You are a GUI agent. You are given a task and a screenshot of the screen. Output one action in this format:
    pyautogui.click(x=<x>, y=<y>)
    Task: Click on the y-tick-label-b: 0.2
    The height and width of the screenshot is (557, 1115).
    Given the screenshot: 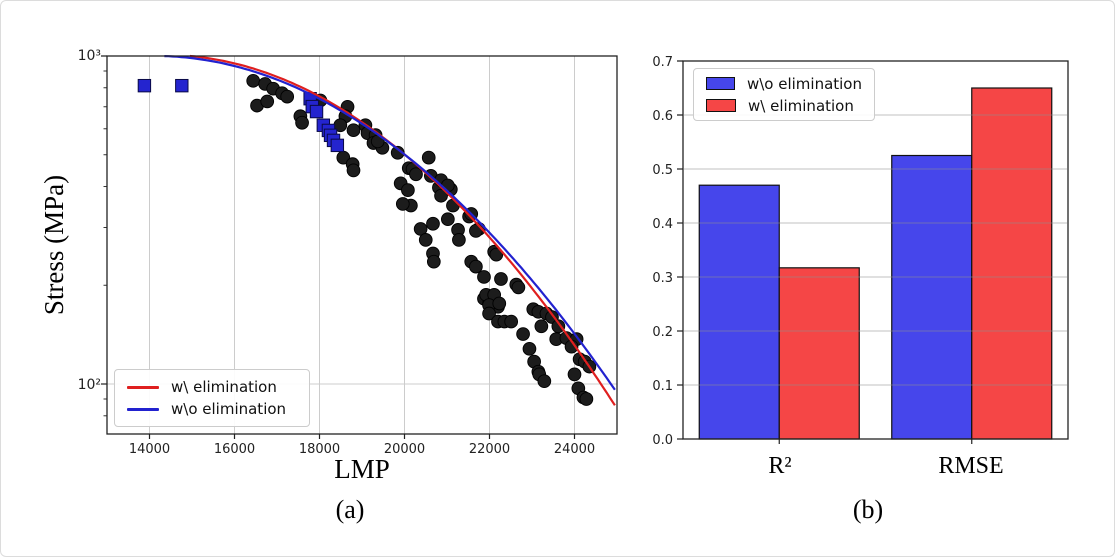 What is the action you would take?
    pyautogui.click(x=662, y=332)
    